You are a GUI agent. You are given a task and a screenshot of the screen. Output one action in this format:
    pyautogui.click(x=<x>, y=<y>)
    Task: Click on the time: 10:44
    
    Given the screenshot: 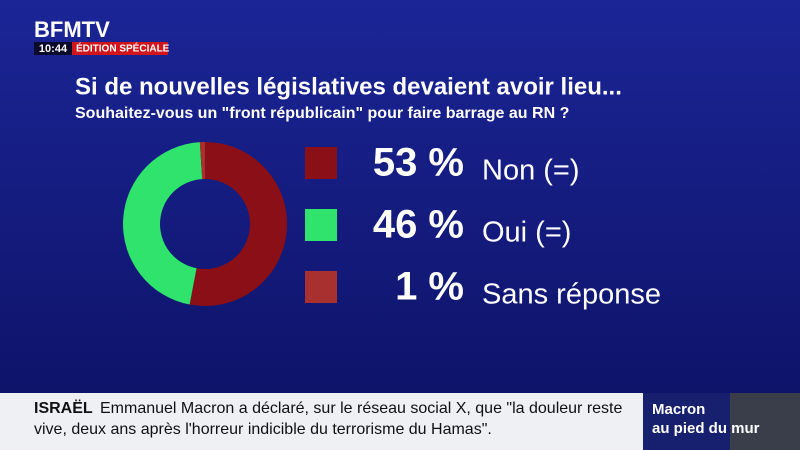 What is the action you would take?
    pyautogui.click(x=53, y=49)
    